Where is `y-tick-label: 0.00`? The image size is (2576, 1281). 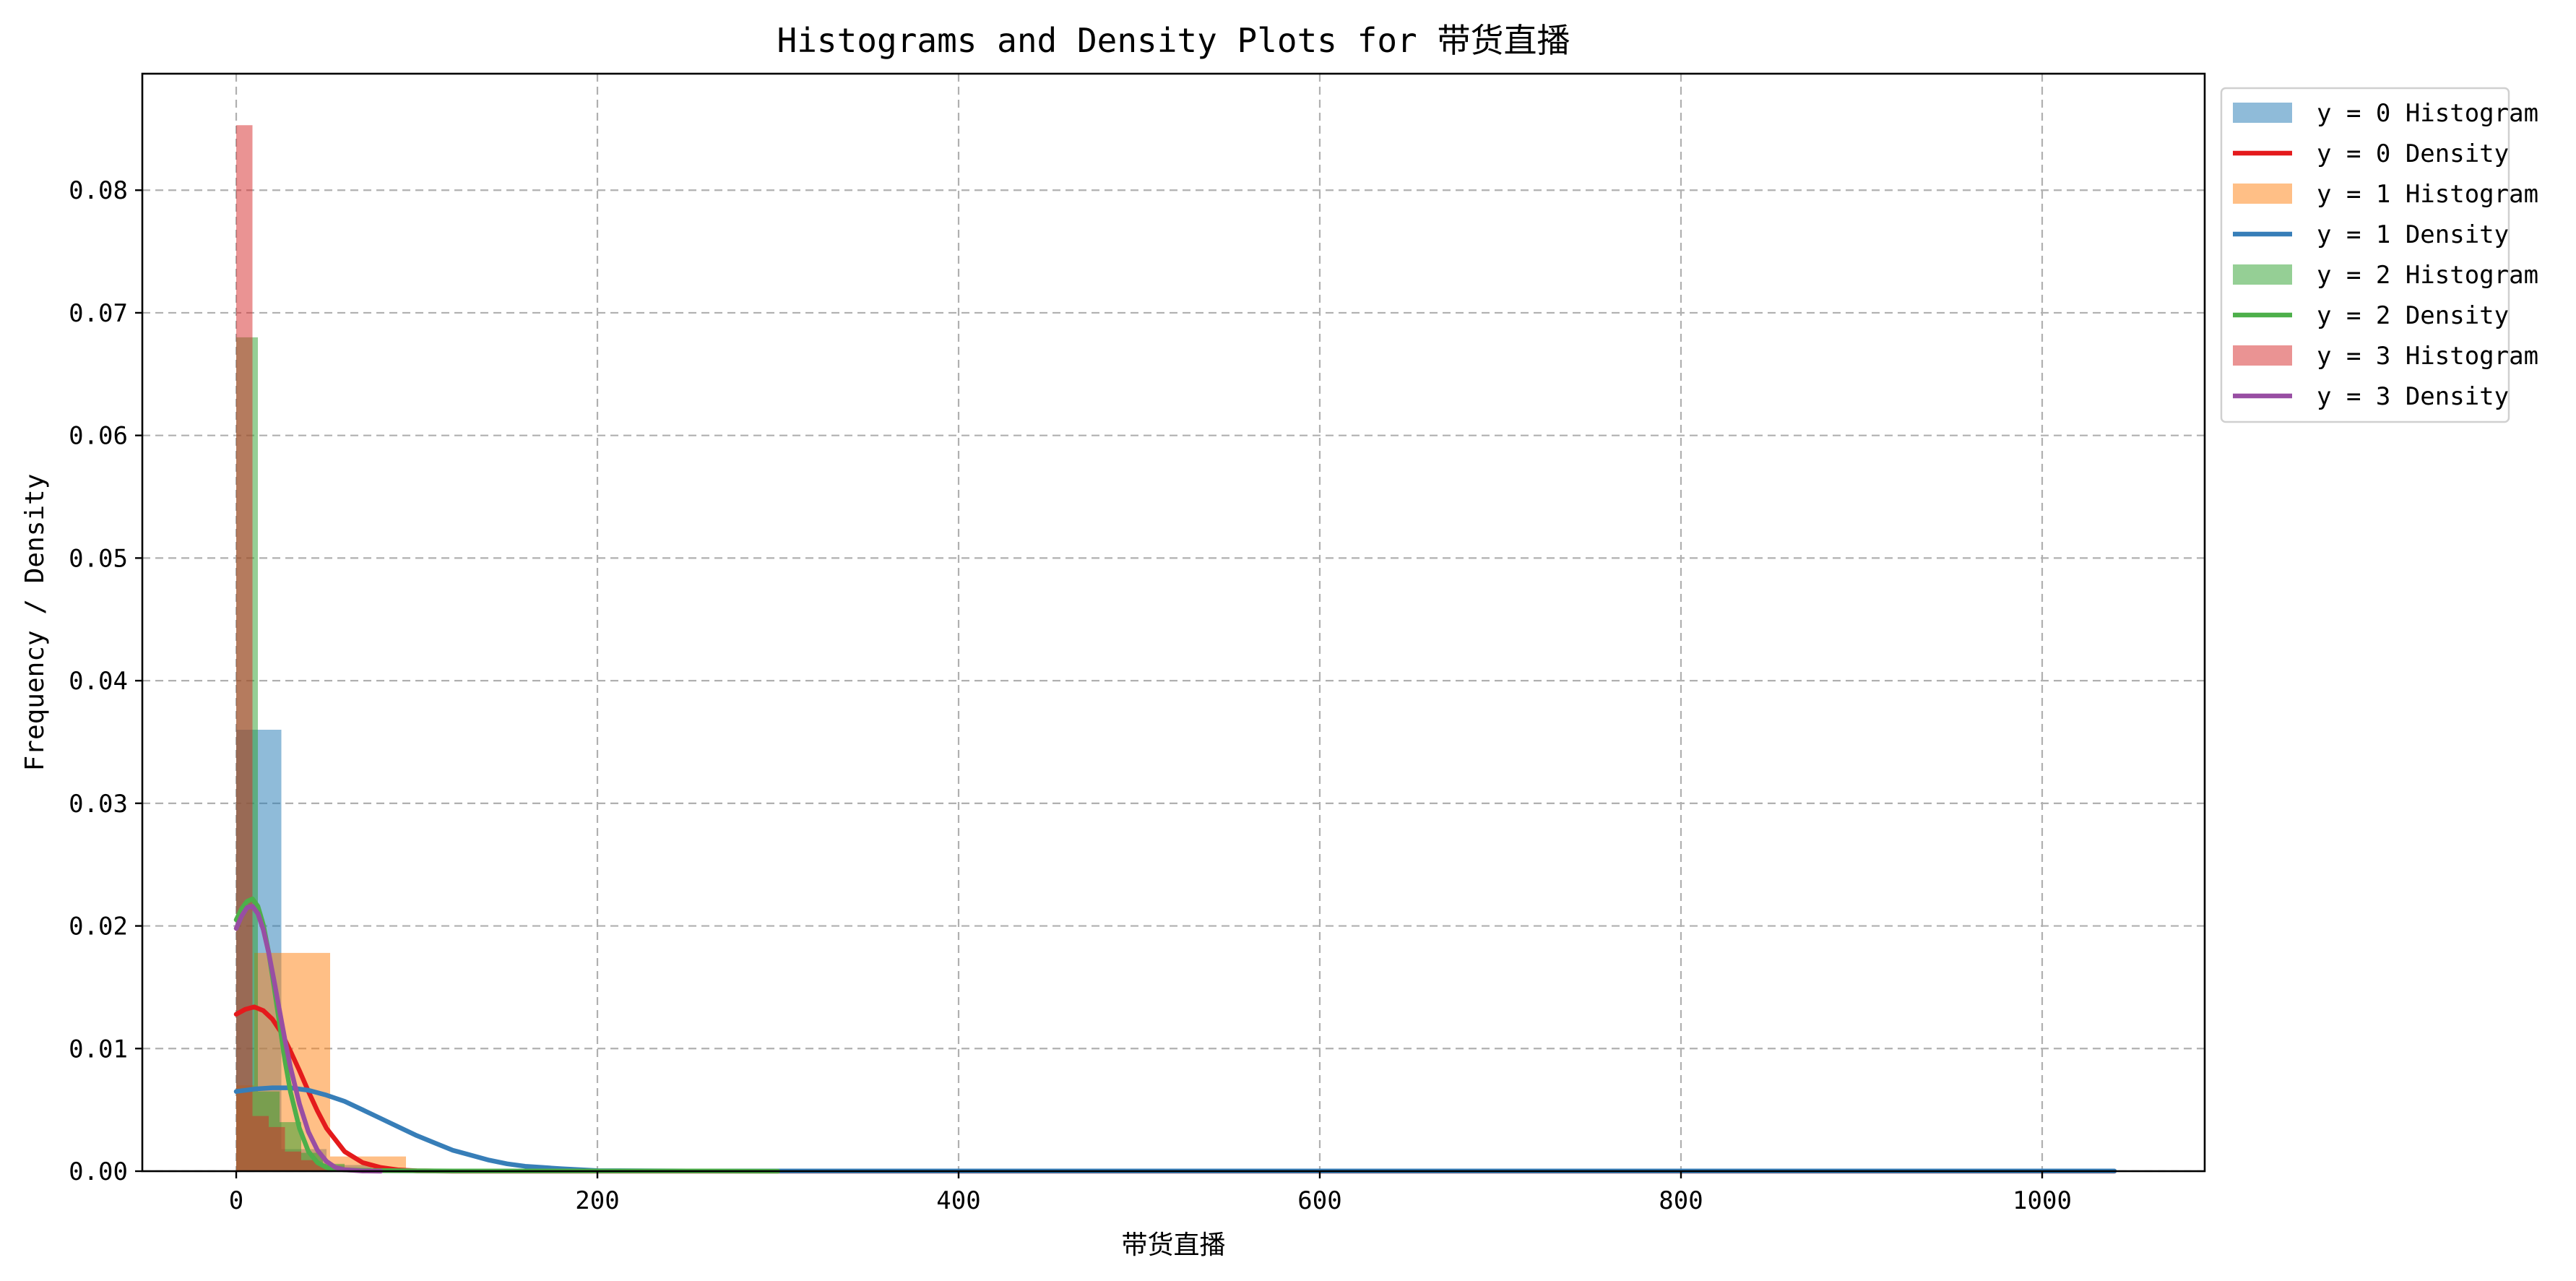 y-tick-label: 0.00 is located at coordinates (98, 1171).